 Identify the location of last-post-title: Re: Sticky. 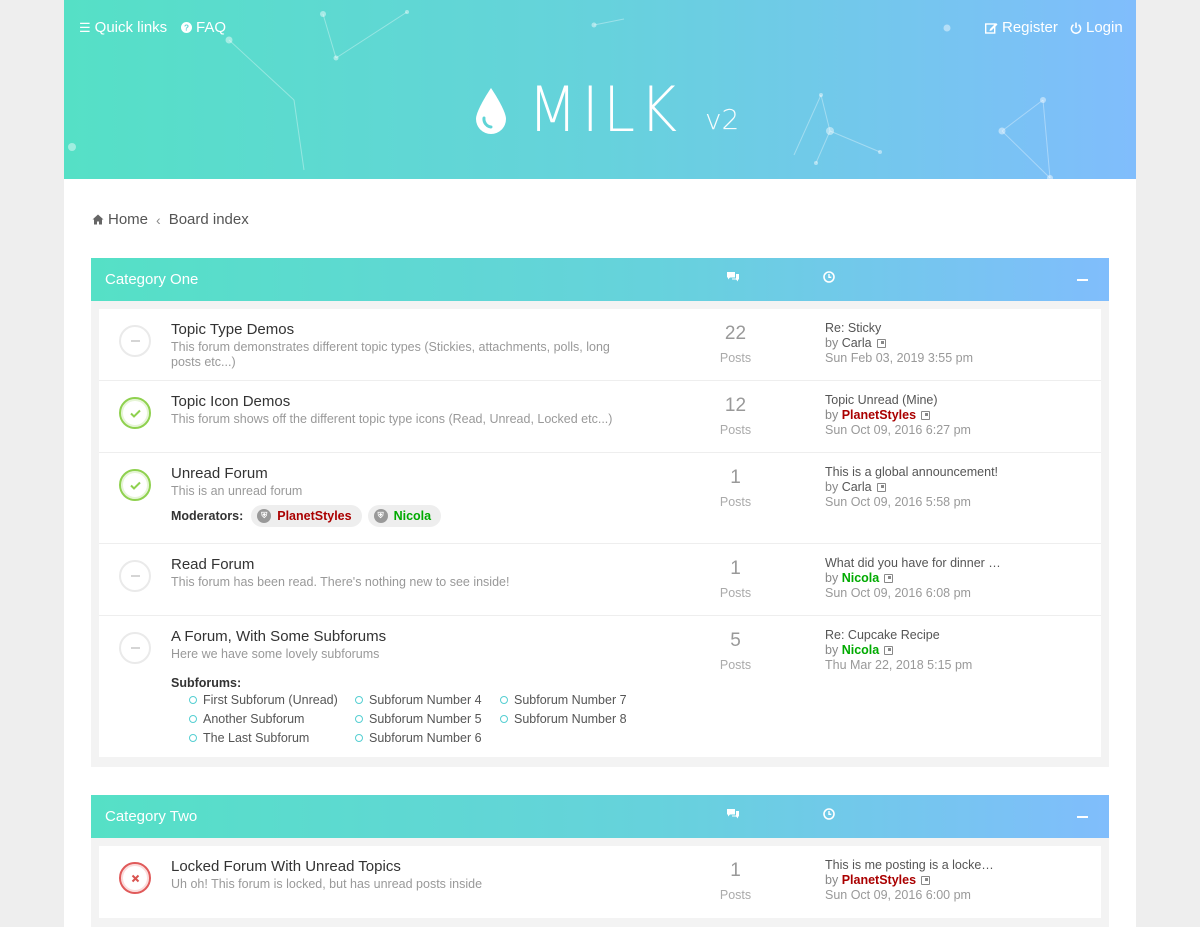
(853, 328).